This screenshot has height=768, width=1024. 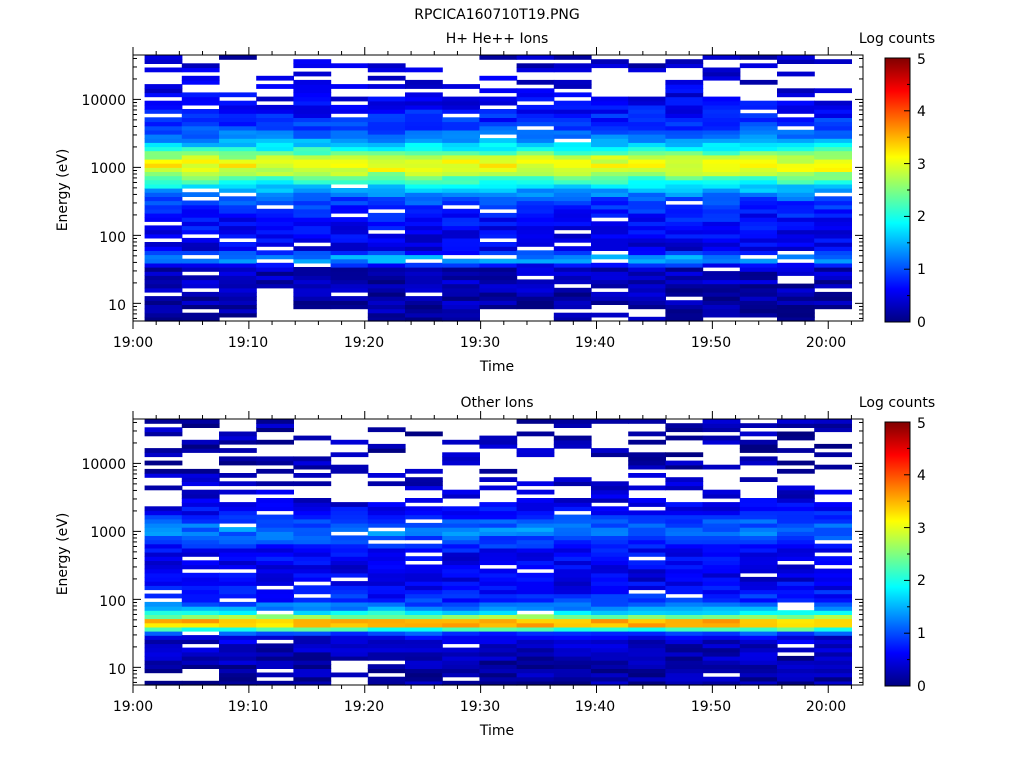 I want to click on x-tick-label: 19:10, so click(x=248, y=343).